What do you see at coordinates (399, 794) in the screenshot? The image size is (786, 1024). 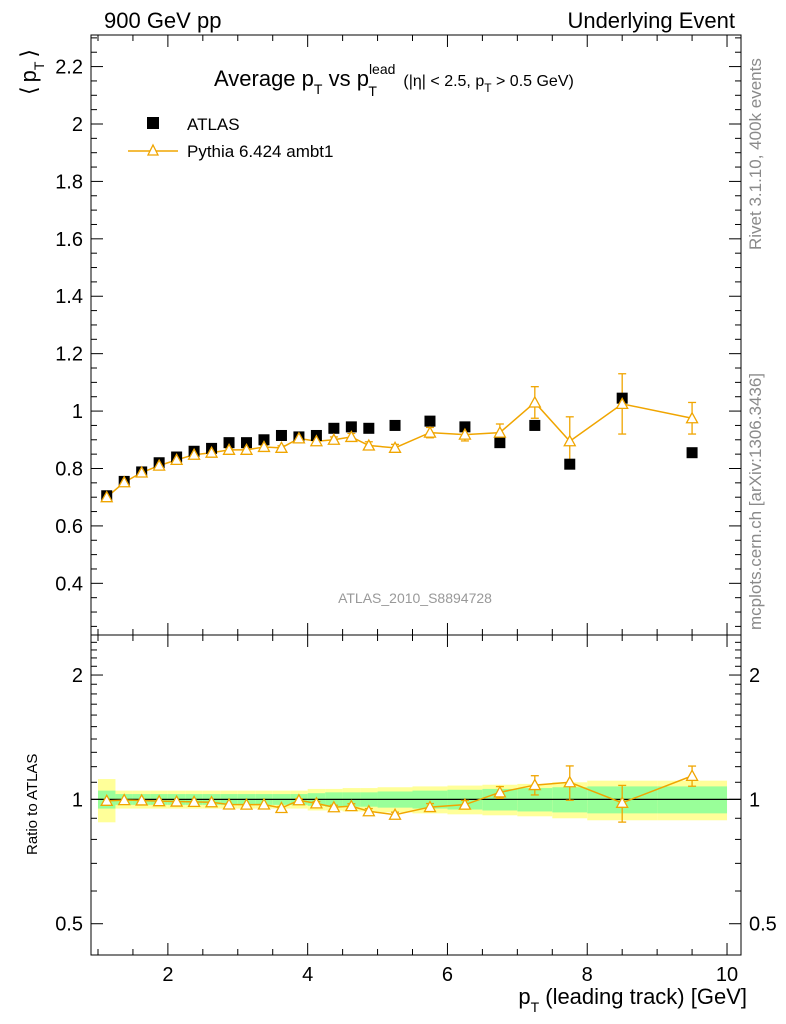 I see `ratio-marks` at bounding box center [399, 794].